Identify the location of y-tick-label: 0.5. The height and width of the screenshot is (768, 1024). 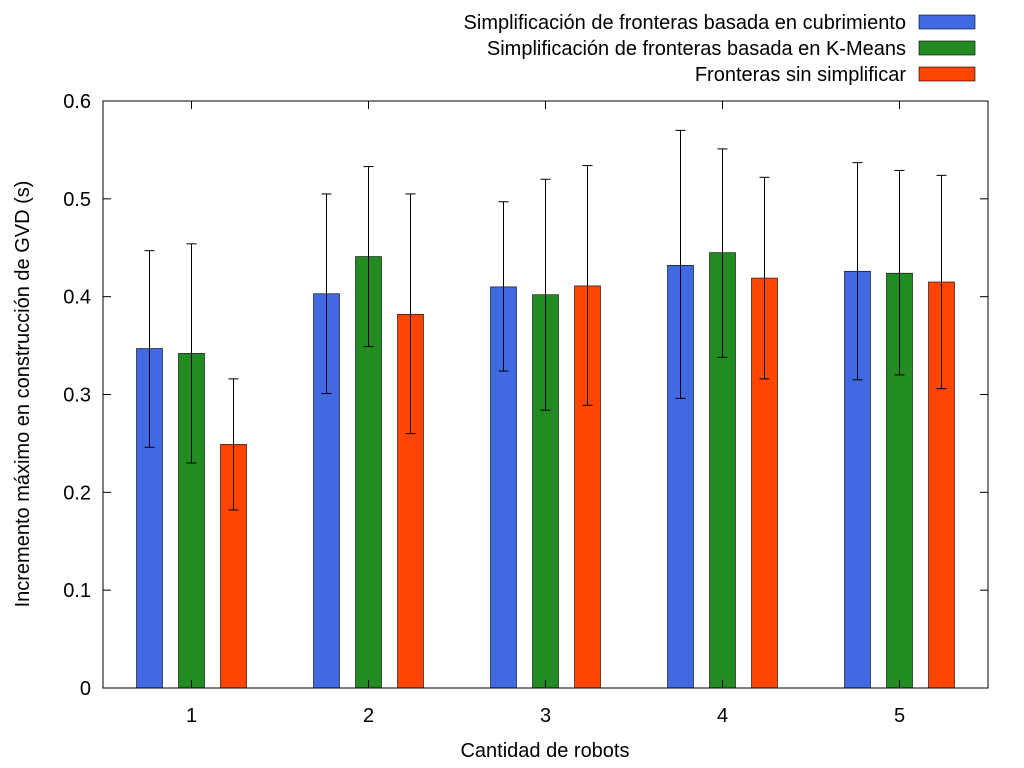
(77, 200).